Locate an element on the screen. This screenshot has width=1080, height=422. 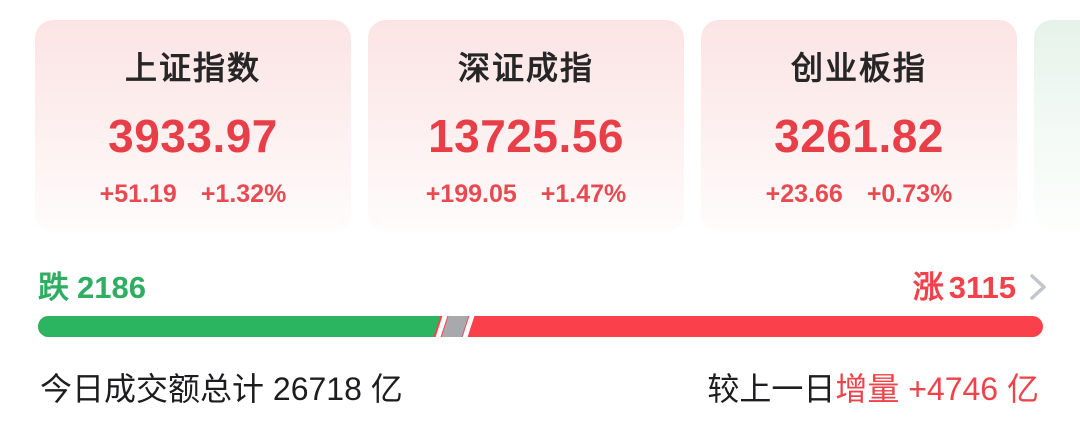
index-value: 3261.82 is located at coordinates (859, 136).